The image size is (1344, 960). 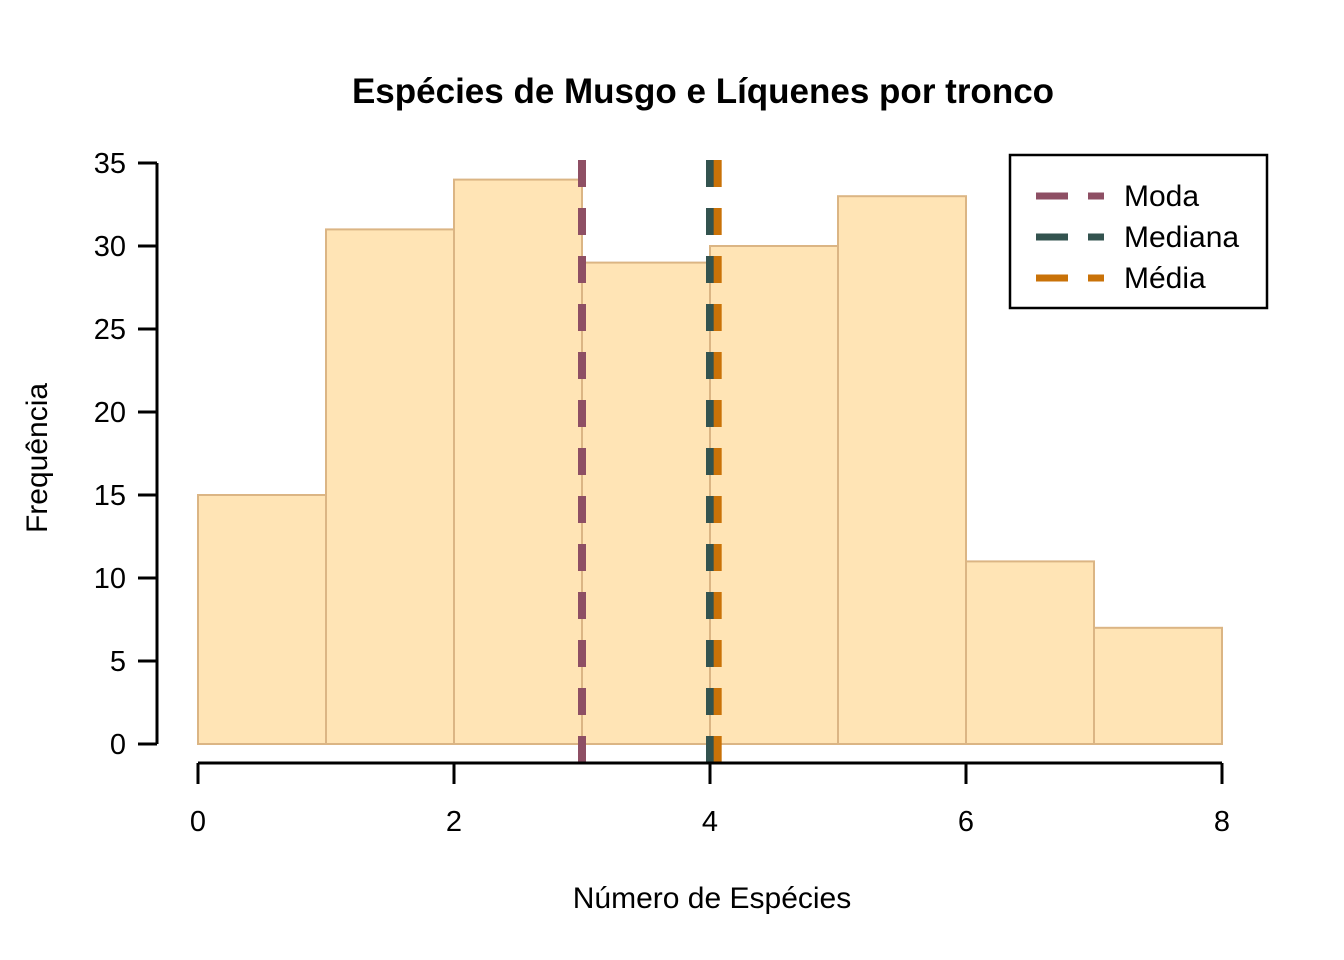 I want to click on legend-box, so click(x=1138, y=231).